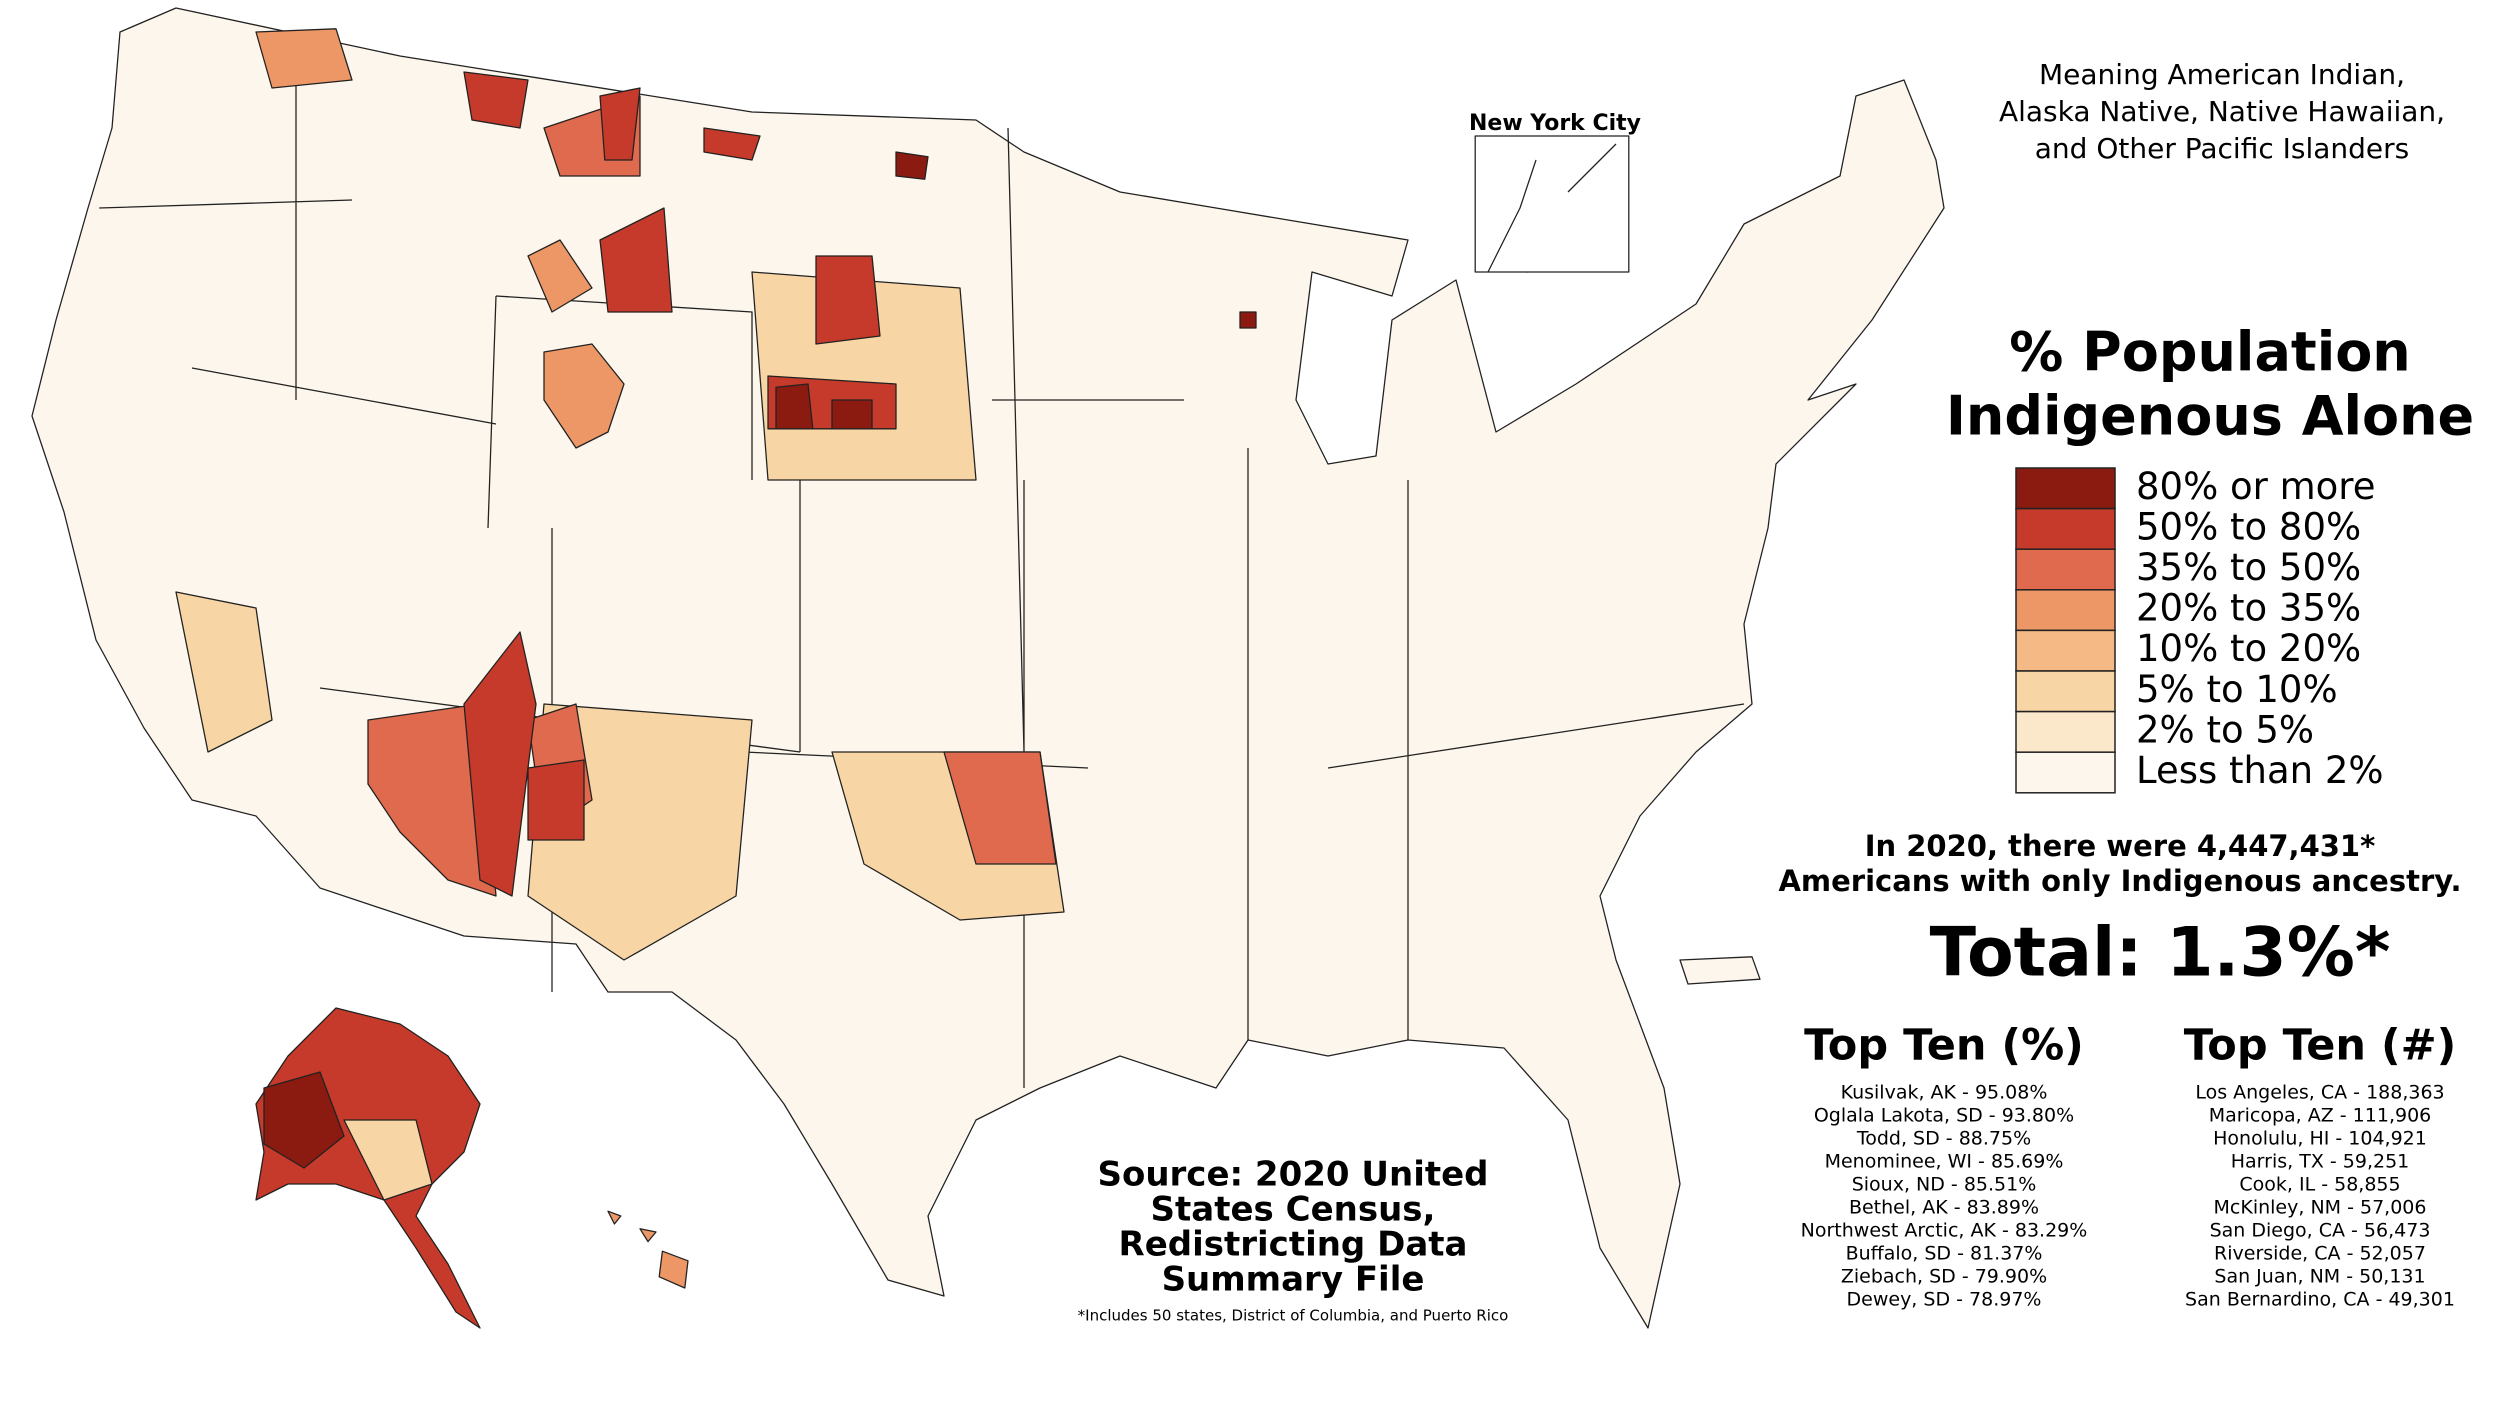 Image resolution: width=2500 pixels, height=1422 pixels. What do you see at coordinates (2320, 1139) in the screenshot?
I see `list-item: Honolulu, HI - 104,921` at bounding box center [2320, 1139].